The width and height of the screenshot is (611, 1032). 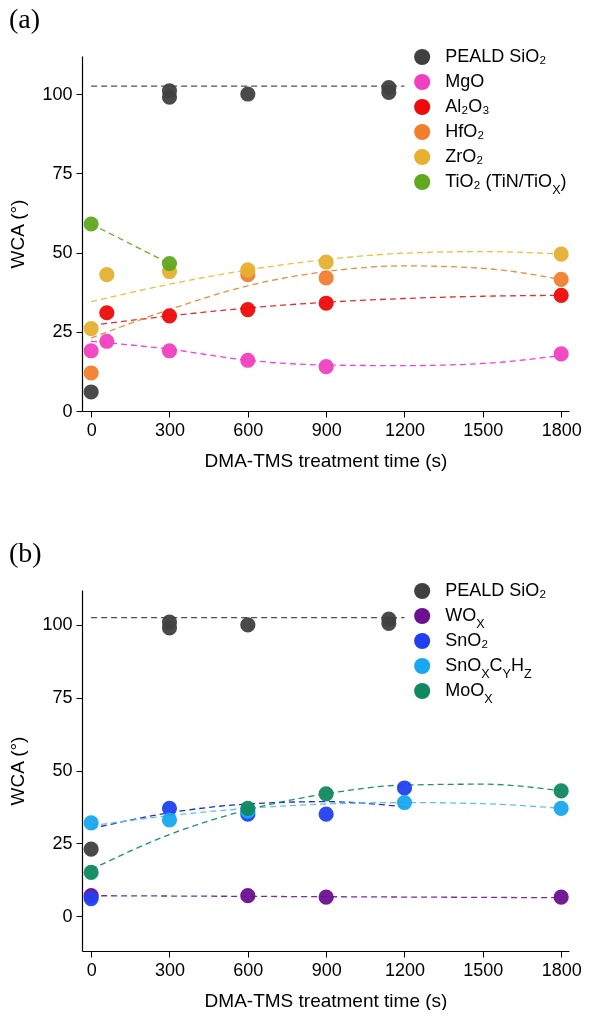 What do you see at coordinates (464, 156) in the screenshot?
I see `legend-label: ZrO₂` at bounding box center [464, 156].